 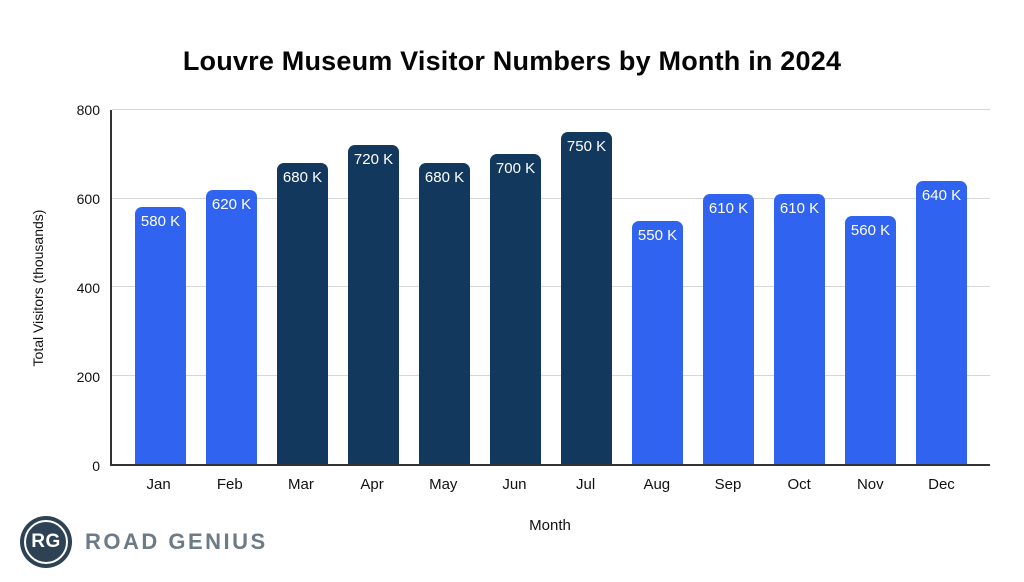 I want to click on x-tick-label-jun: Jun, so click(x=514, y=484).